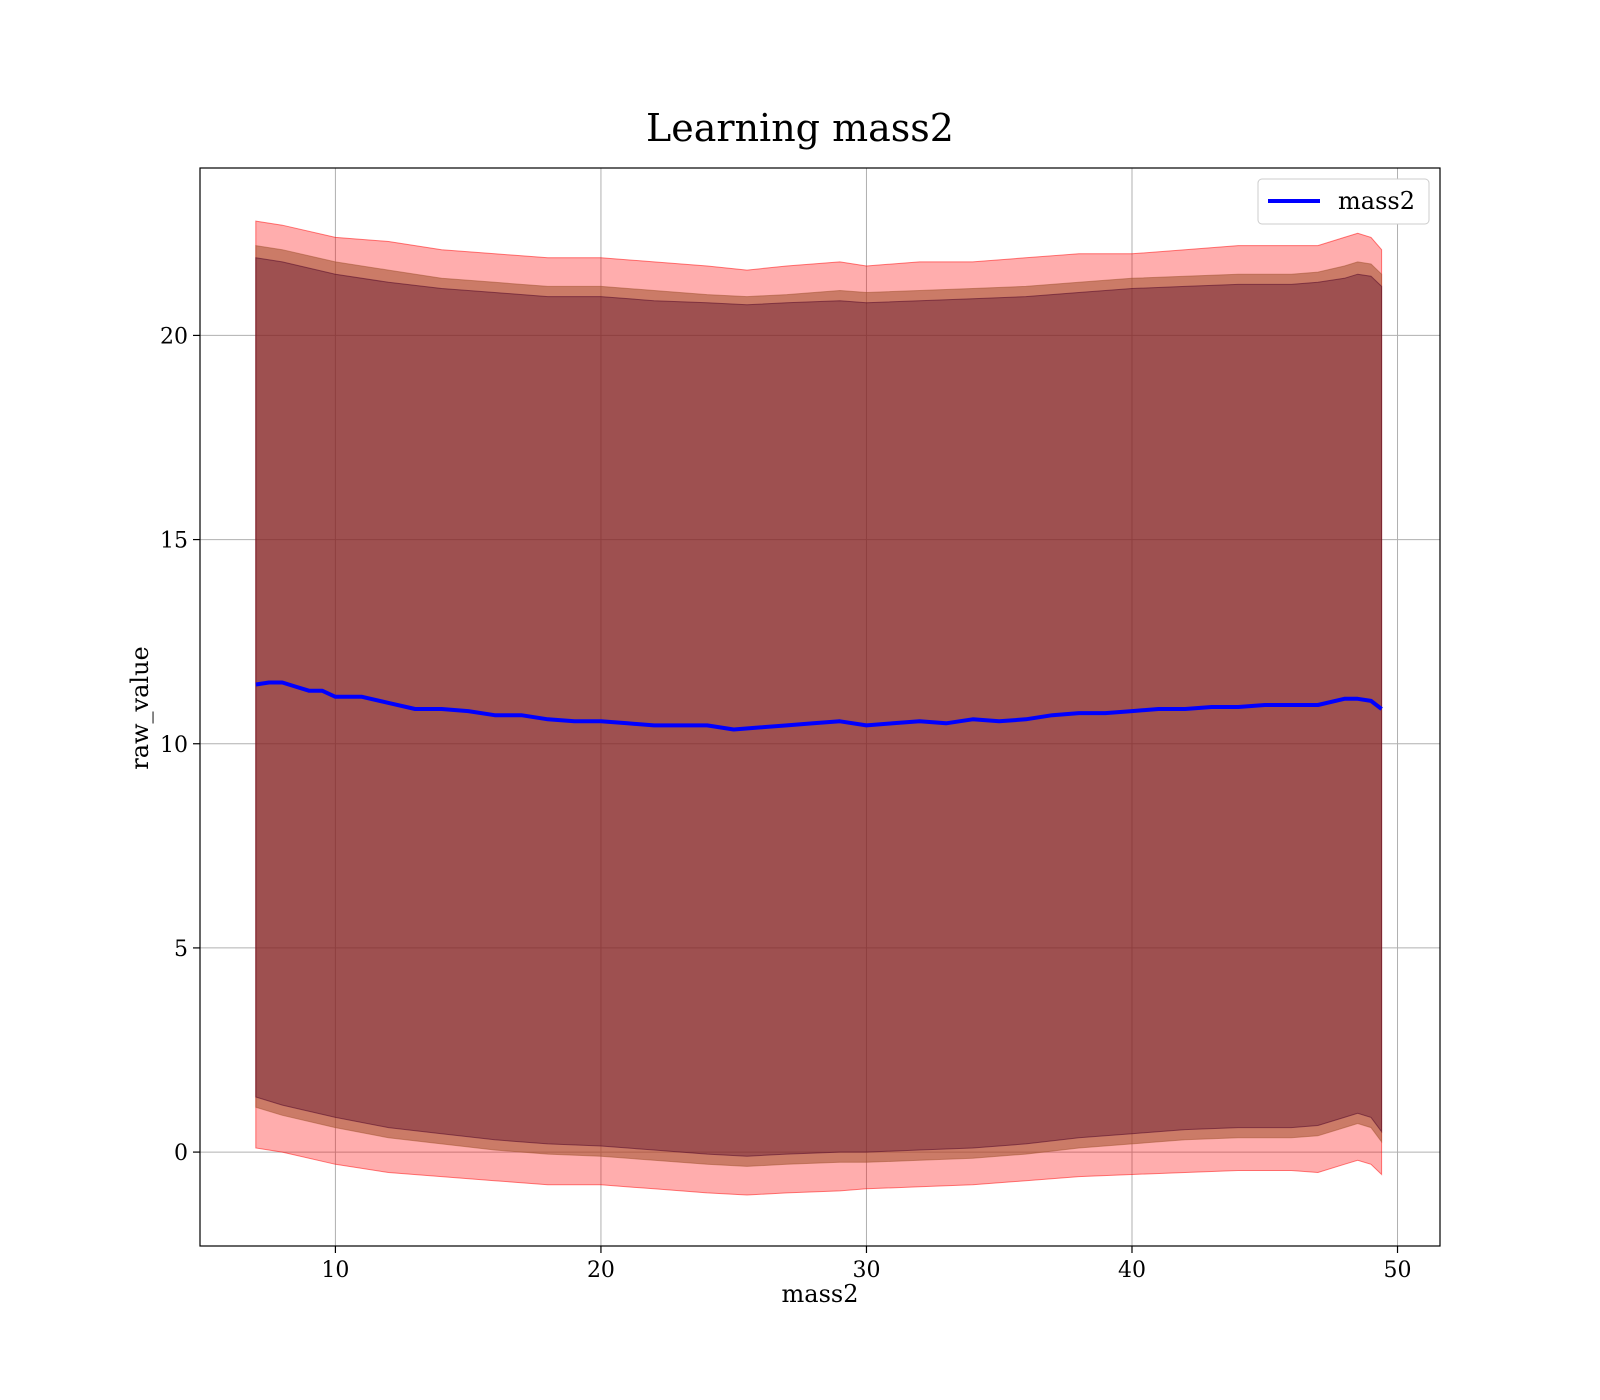 Image resolution: width=1600 pixels, height=1400 pixels. Describe the element at coordinates (174, 745) in the screenshot. I see `y-tick-label: 10` at that location.